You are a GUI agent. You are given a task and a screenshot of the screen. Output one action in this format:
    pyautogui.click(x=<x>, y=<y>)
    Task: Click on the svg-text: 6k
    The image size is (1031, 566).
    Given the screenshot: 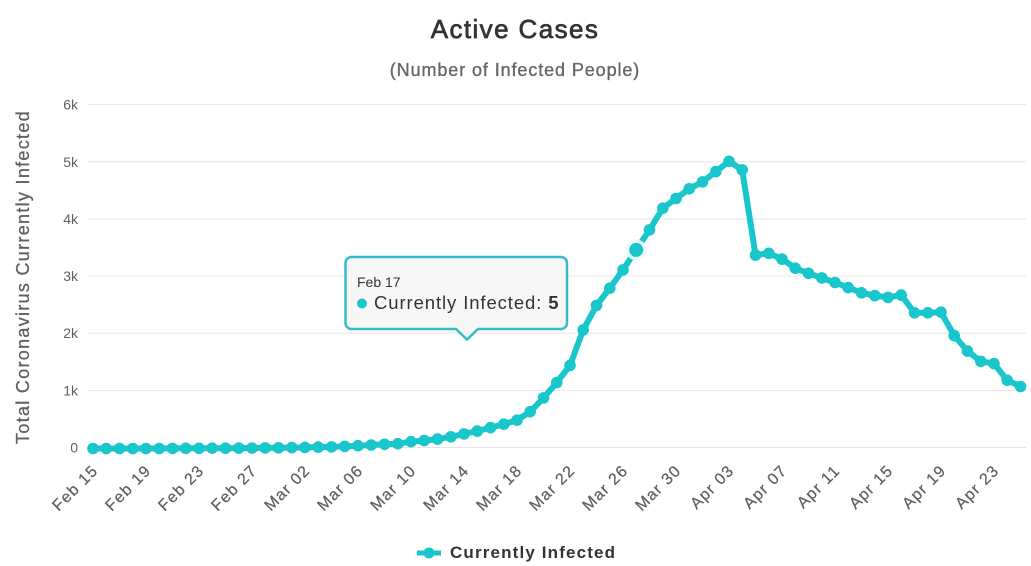 What is the action you would take?
    pyautogui.click(x=71, y=105)
    